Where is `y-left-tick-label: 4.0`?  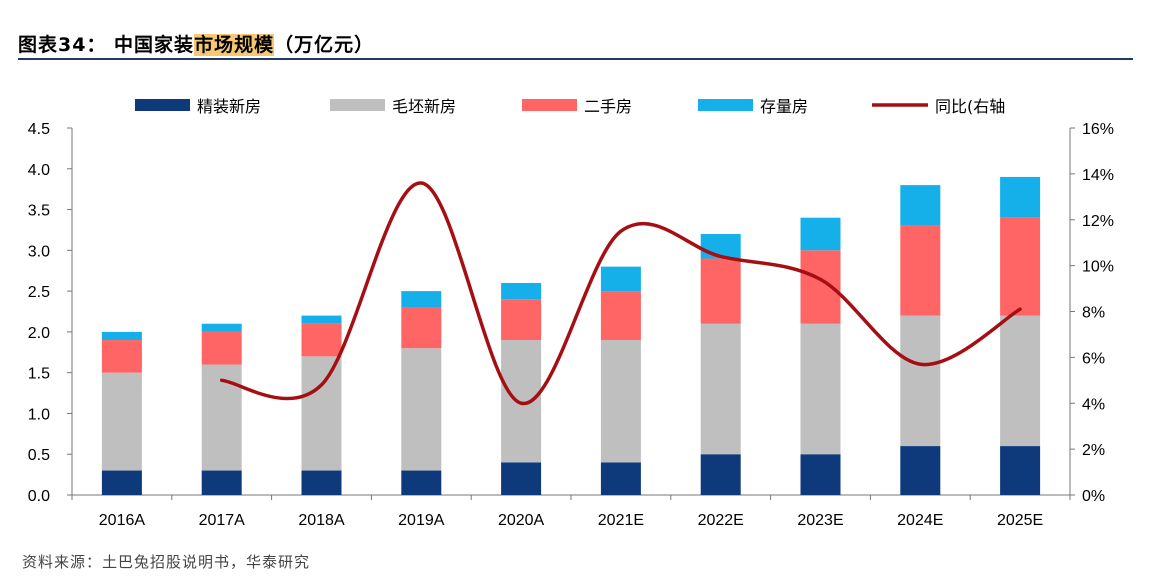
y-left-tick-label: 4.0 is located at coordinates (39, 170).